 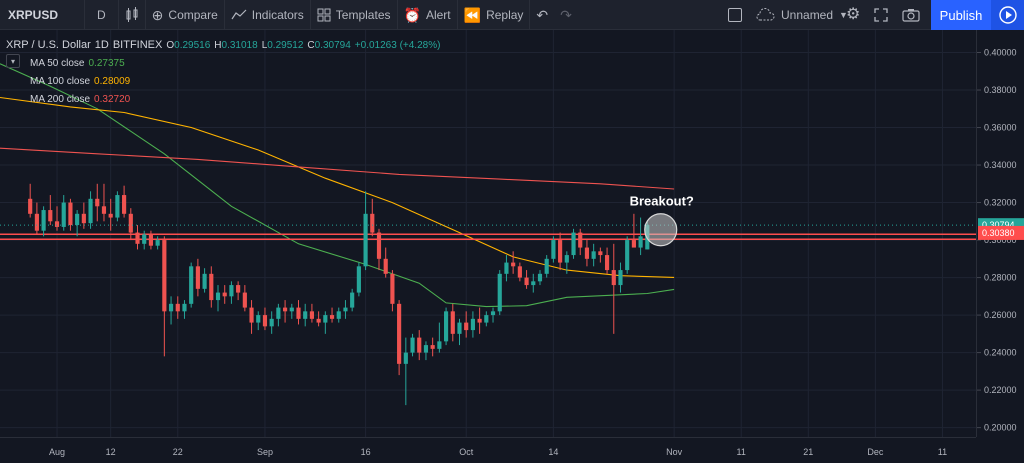 What do you see at coordinates (853, 14) in the screenshot?
I see `gear-icon: ⚙` at bounding box center [853, 14].